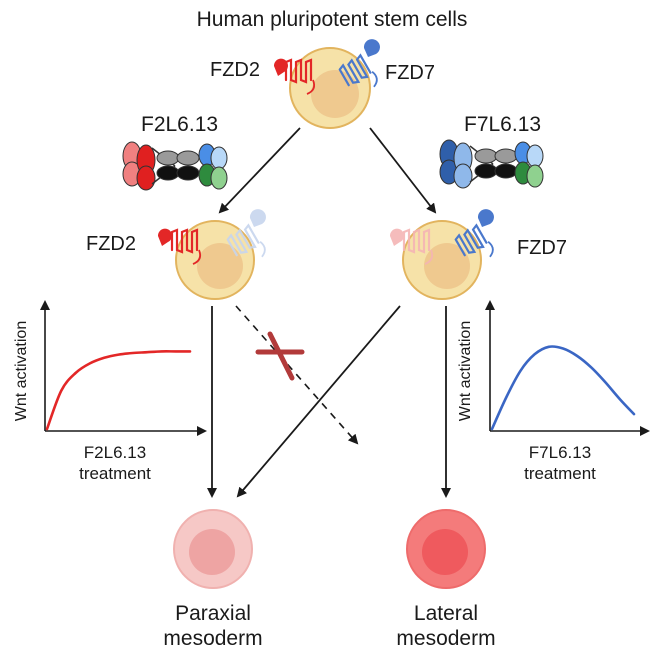 This screenshot has height=664, width=664. I want to click on f7l613-ligand-icon, so click(491, 164).